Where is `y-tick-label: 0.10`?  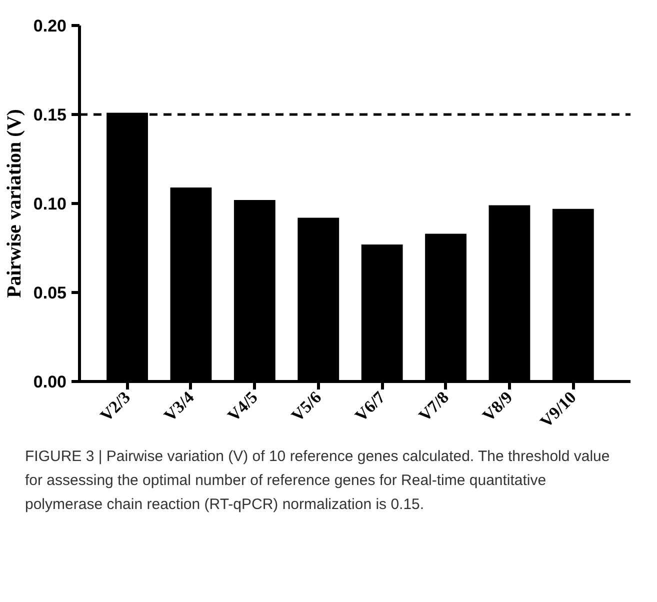
y-tick-label: 0.10 is located at coordinates (50, 204).